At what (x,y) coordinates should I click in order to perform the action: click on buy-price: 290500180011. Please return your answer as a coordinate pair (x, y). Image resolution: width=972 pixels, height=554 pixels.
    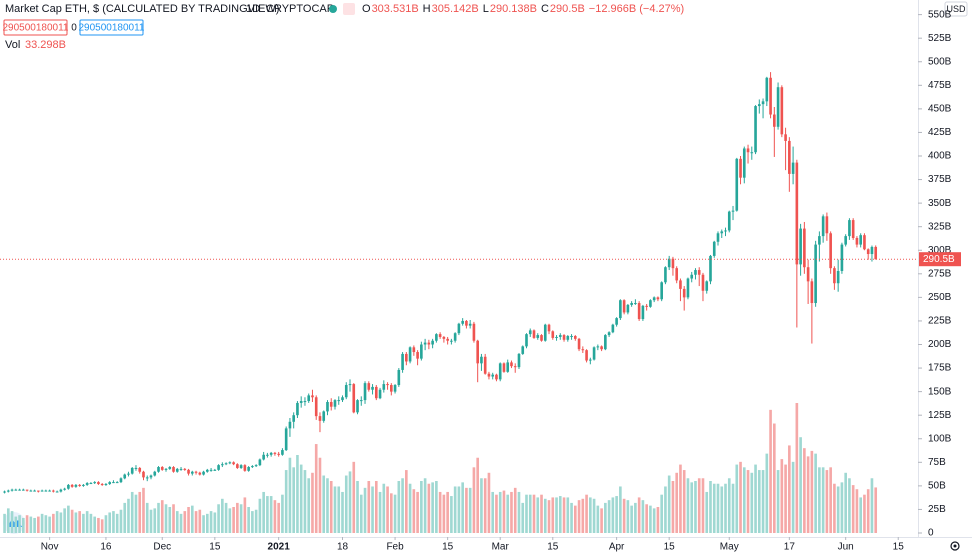
    Looking at the image, I should click on (112, 28).